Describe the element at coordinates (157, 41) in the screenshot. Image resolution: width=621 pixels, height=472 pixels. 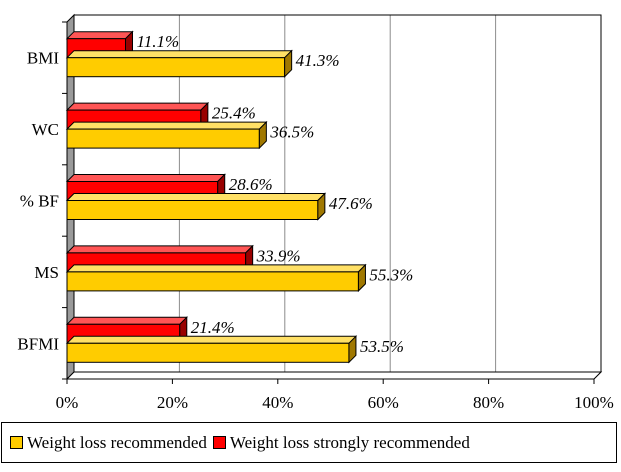
I see `data-label-strongly-recommended: 11.1%` at that location.